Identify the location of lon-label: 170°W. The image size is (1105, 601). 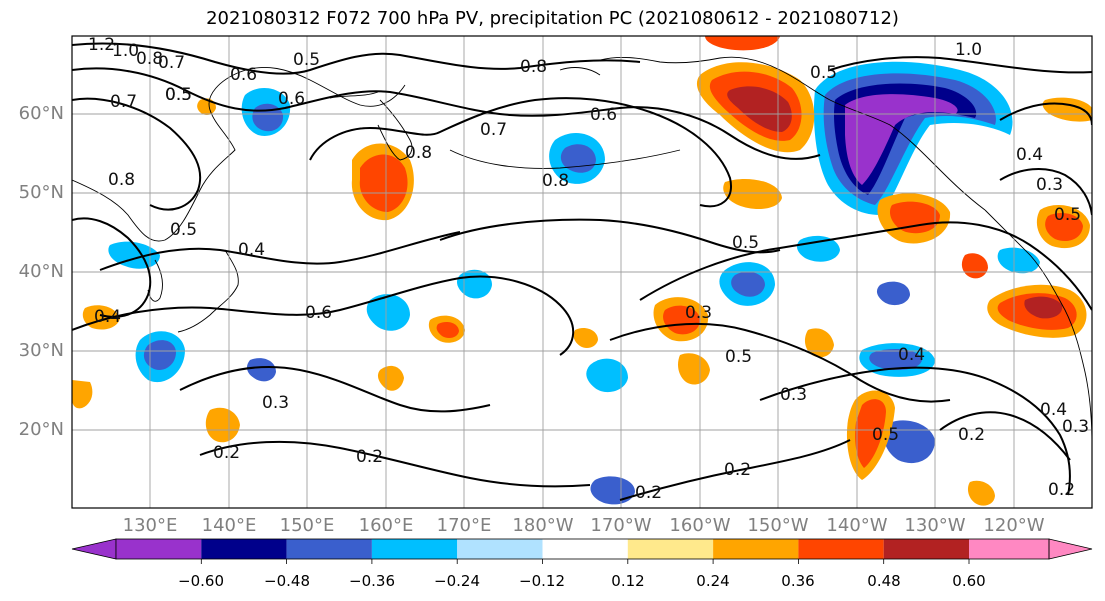
(621, 525).